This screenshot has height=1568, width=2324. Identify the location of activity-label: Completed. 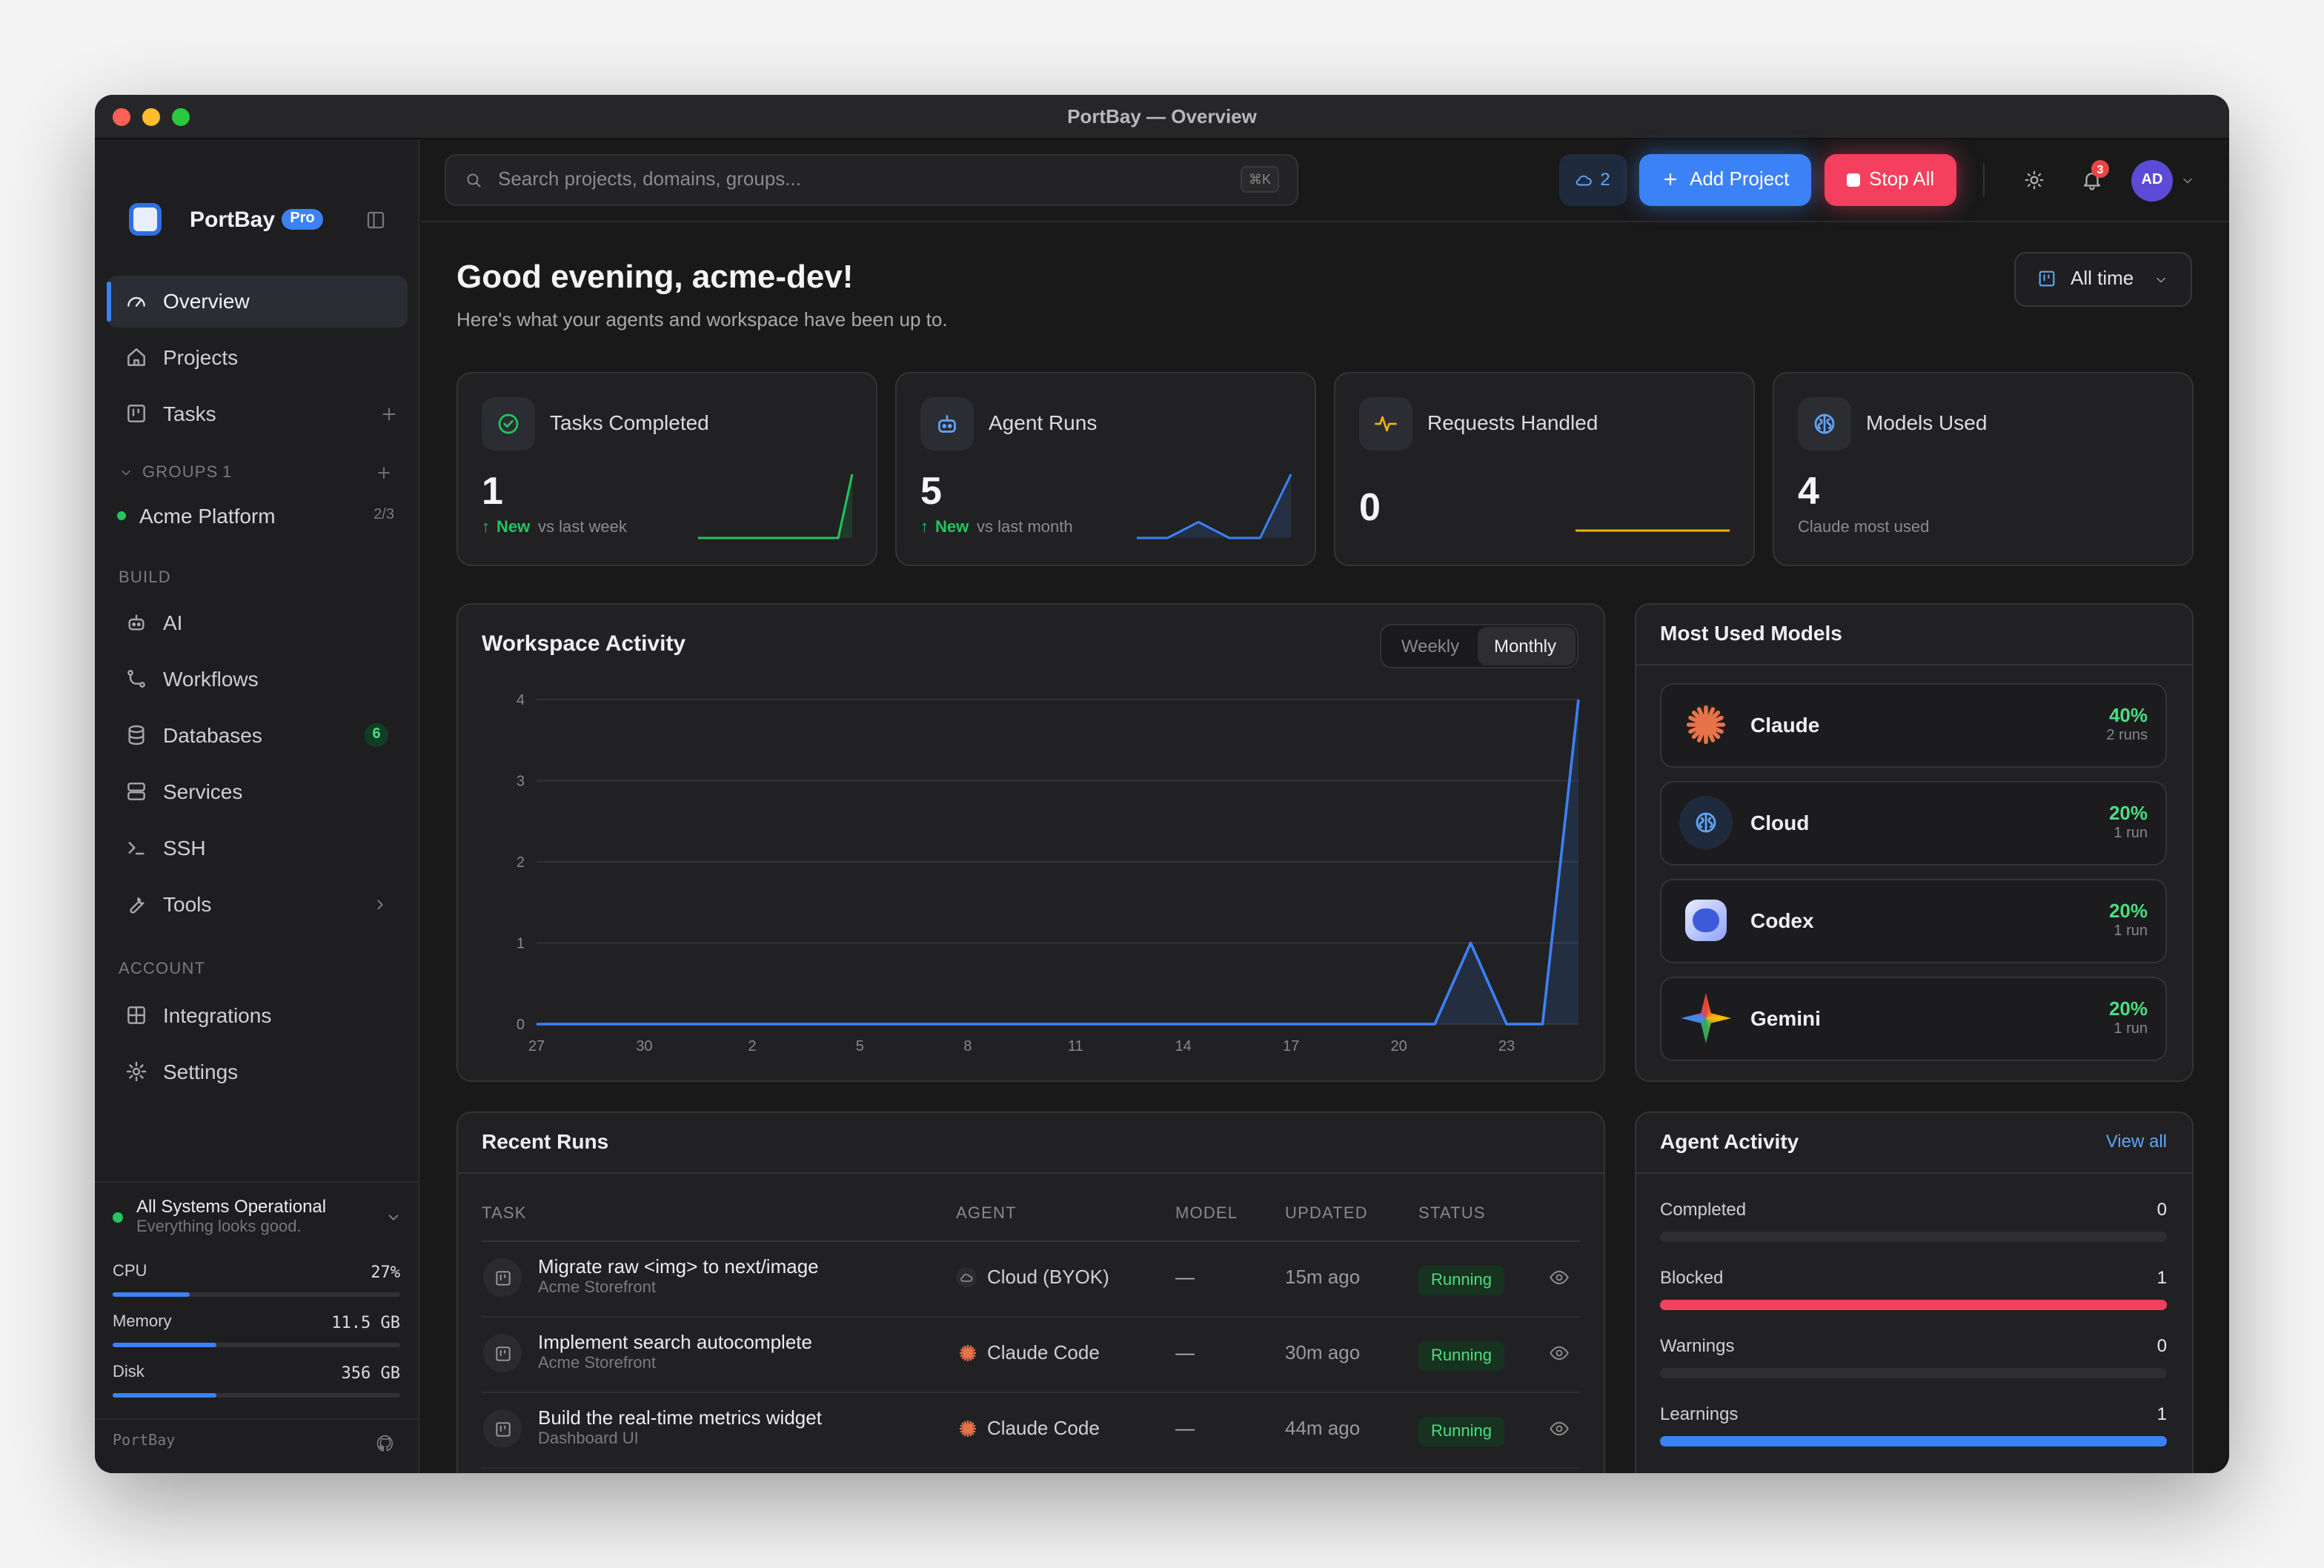
(1703, 1208).